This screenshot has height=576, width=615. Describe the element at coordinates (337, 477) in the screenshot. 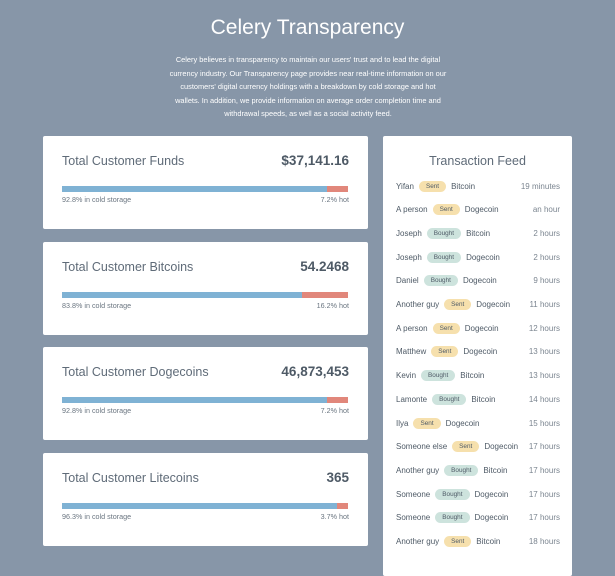

I see `card-value: 365` at that location.